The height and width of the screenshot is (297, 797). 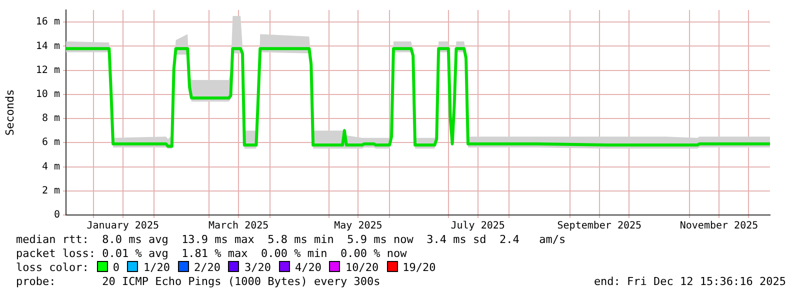 What do you see at coordinates (57, 215) in the screenshot?
I see `y-tick-label: 0` at bounding box center [57, 215].